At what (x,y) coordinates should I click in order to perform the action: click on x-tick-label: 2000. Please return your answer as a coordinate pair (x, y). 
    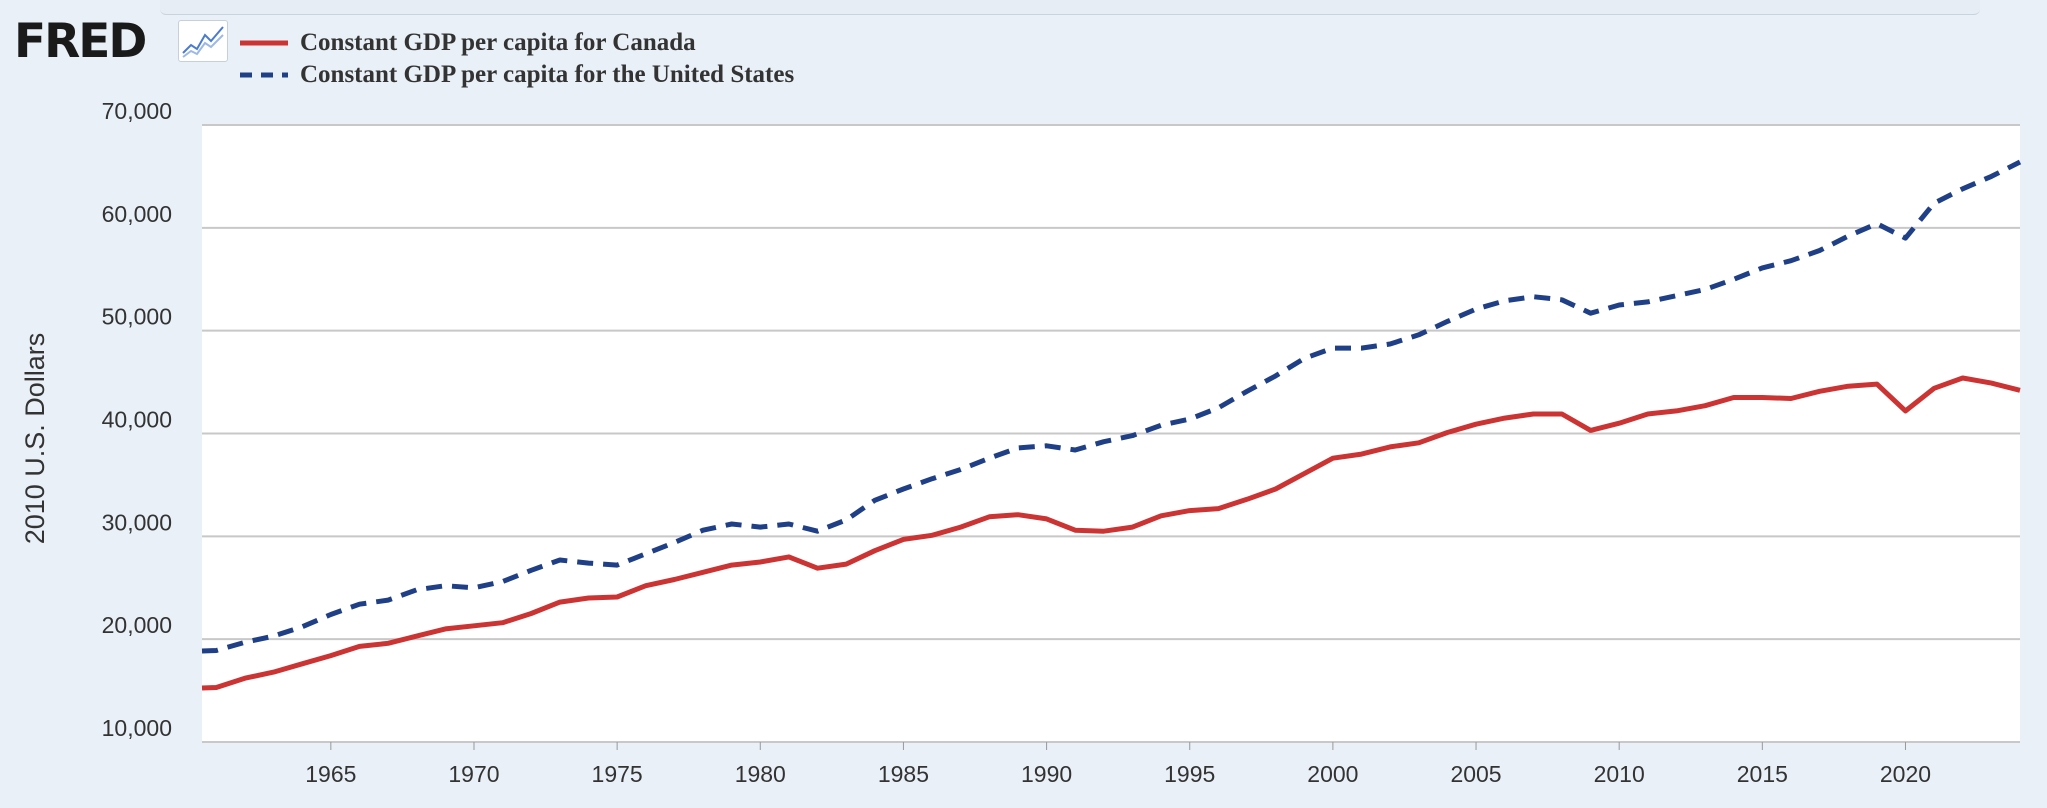
    Looking at the image, I should click on (1332, 774).